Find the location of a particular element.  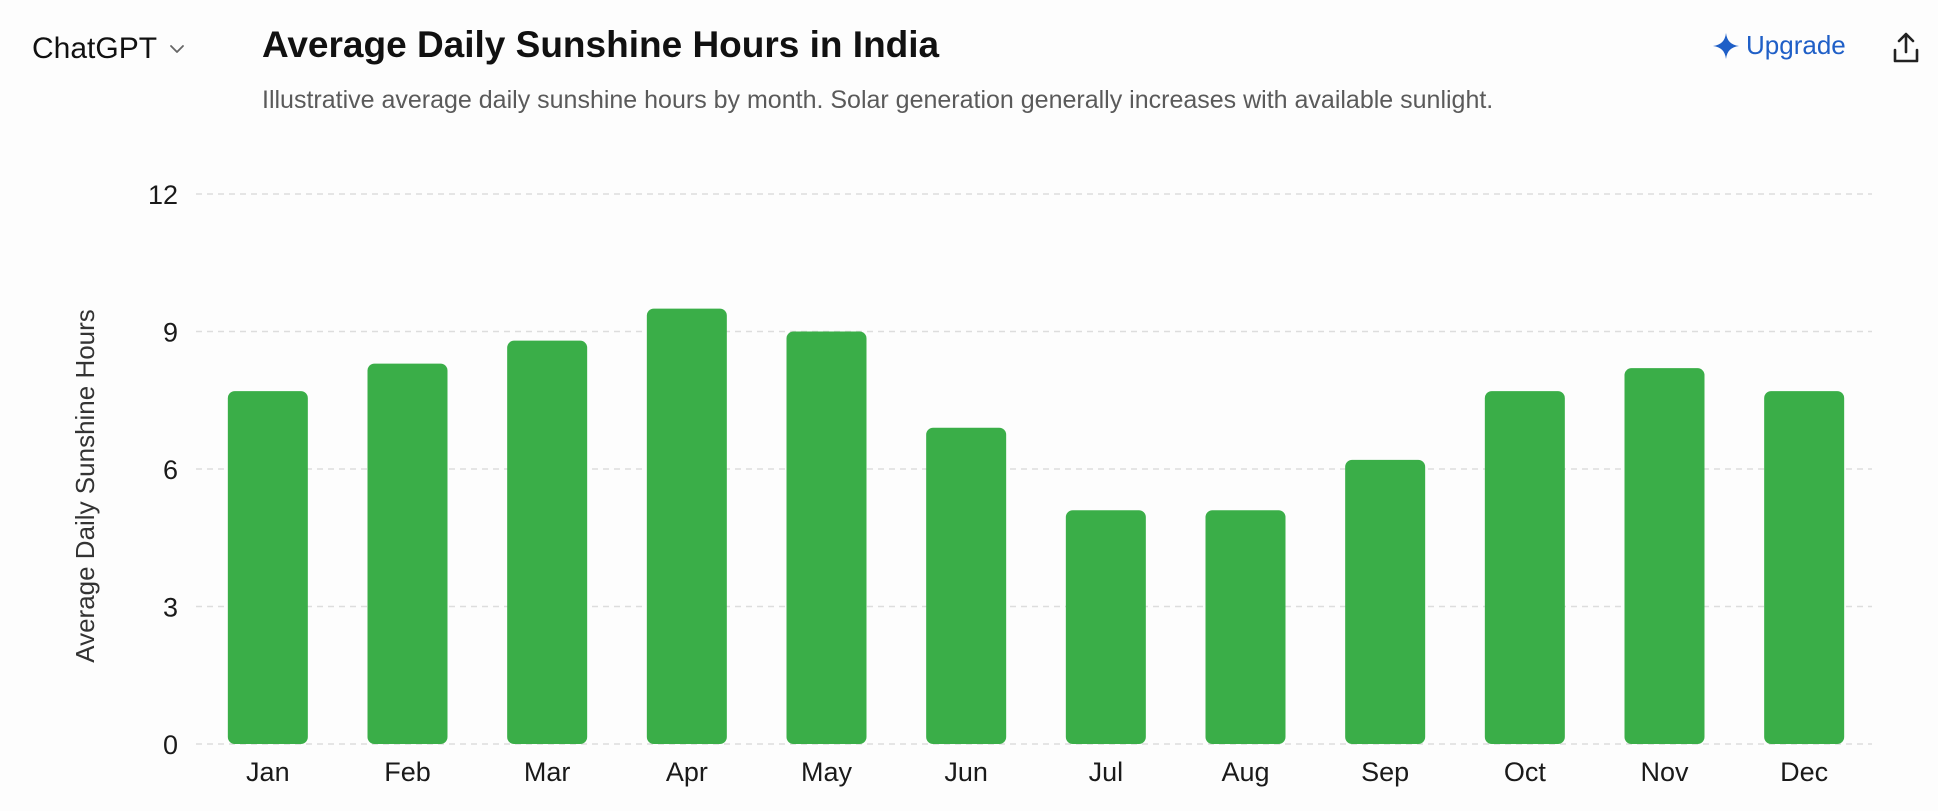

bar-mar is located at coordinates (547, 542).